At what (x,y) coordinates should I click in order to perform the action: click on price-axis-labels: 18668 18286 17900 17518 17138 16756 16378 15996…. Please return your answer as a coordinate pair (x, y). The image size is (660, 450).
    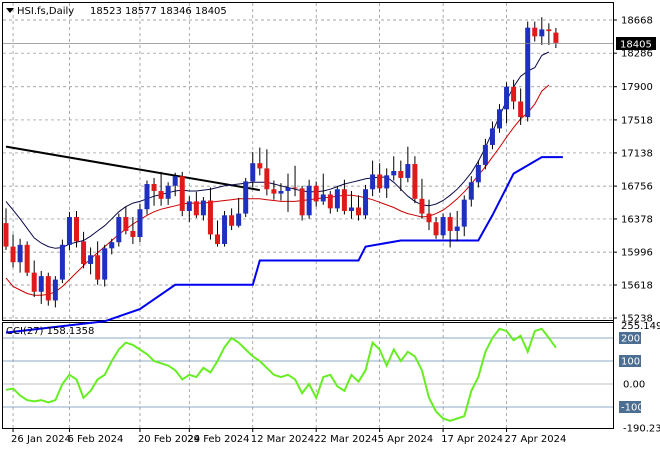
    Looking at the image, I should click on (633, 170).